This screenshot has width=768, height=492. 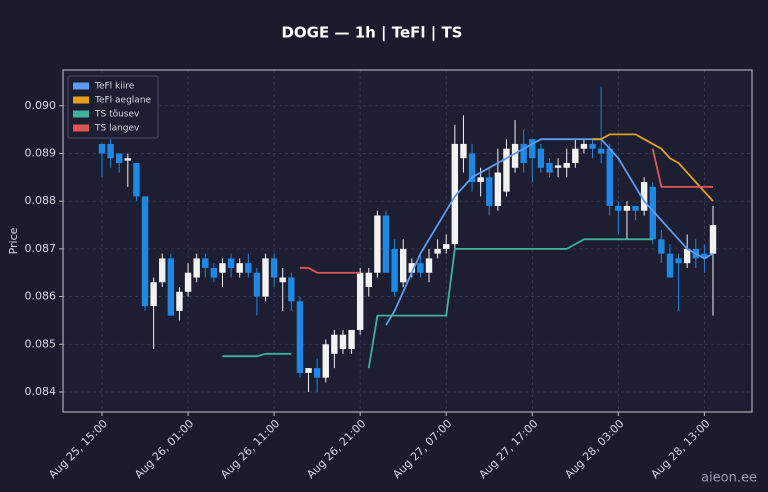 What do you see at coordinates (371, 33) in the screenshot?
I see `chart-title: DOGE — 1h | TeFl | TS` at bounding box center [371, 33].